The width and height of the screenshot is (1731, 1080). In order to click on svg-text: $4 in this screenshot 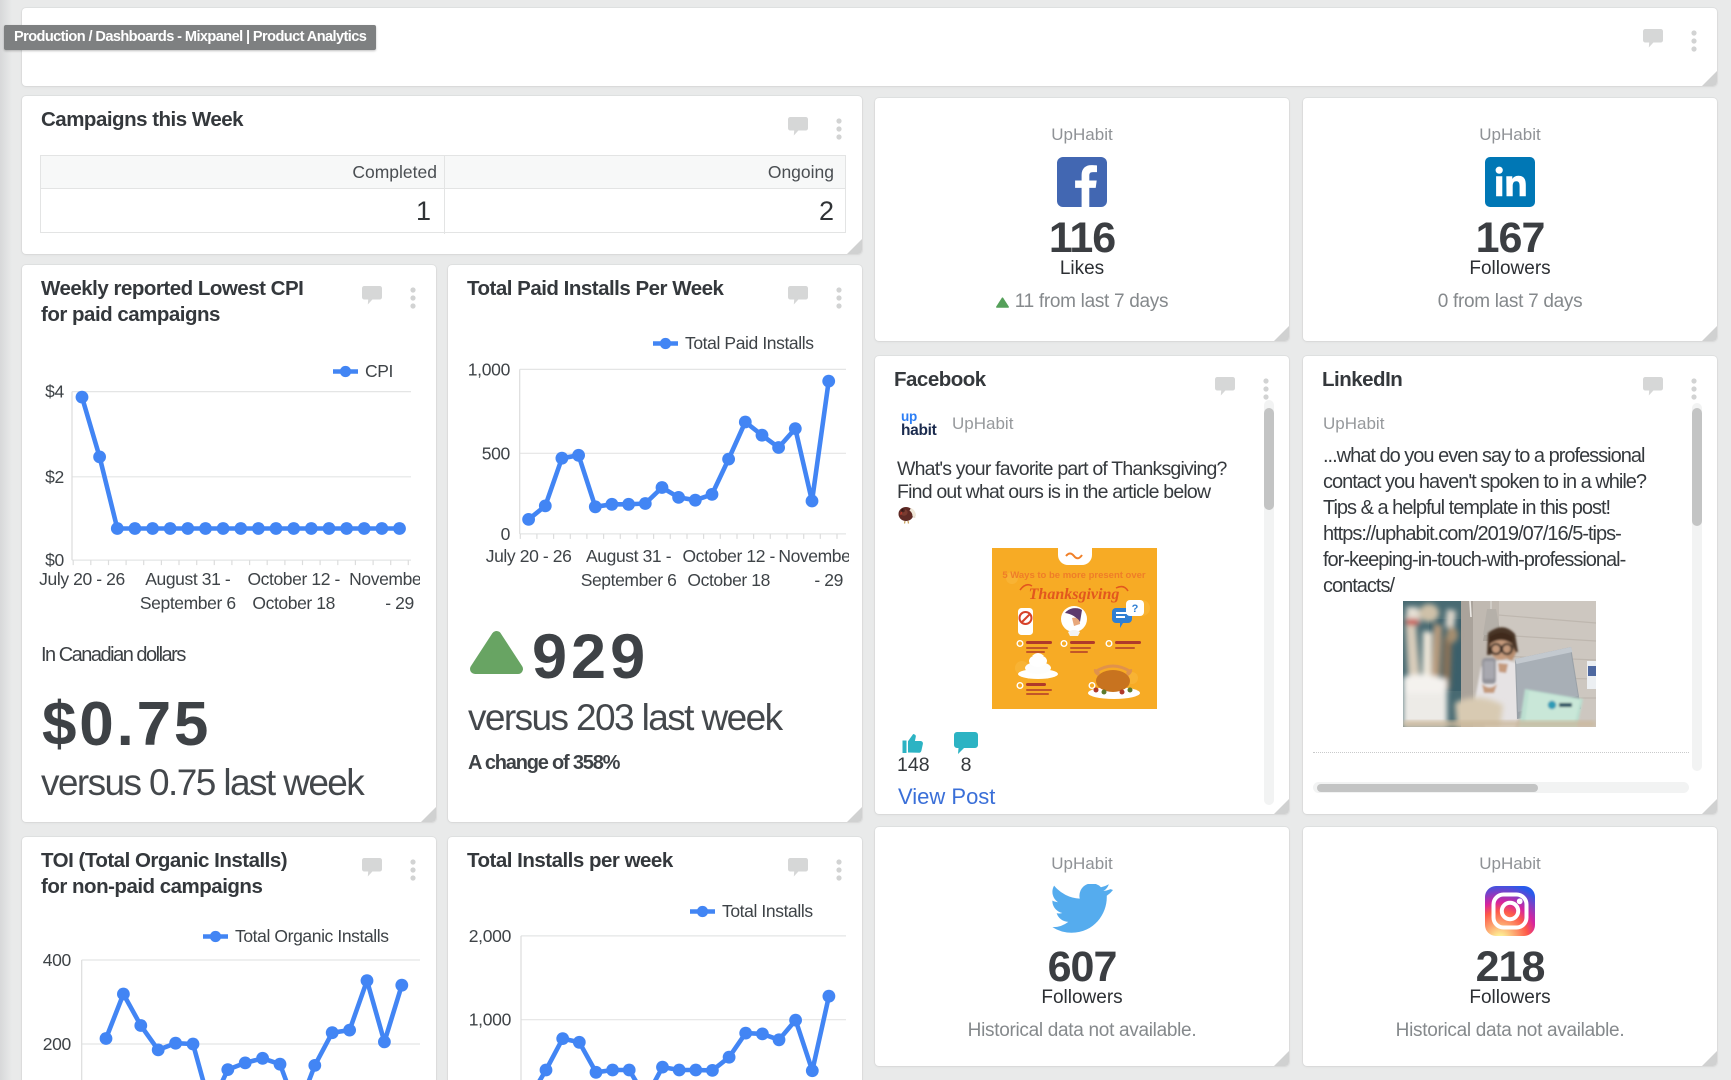, I will do `click(54, 392)`.